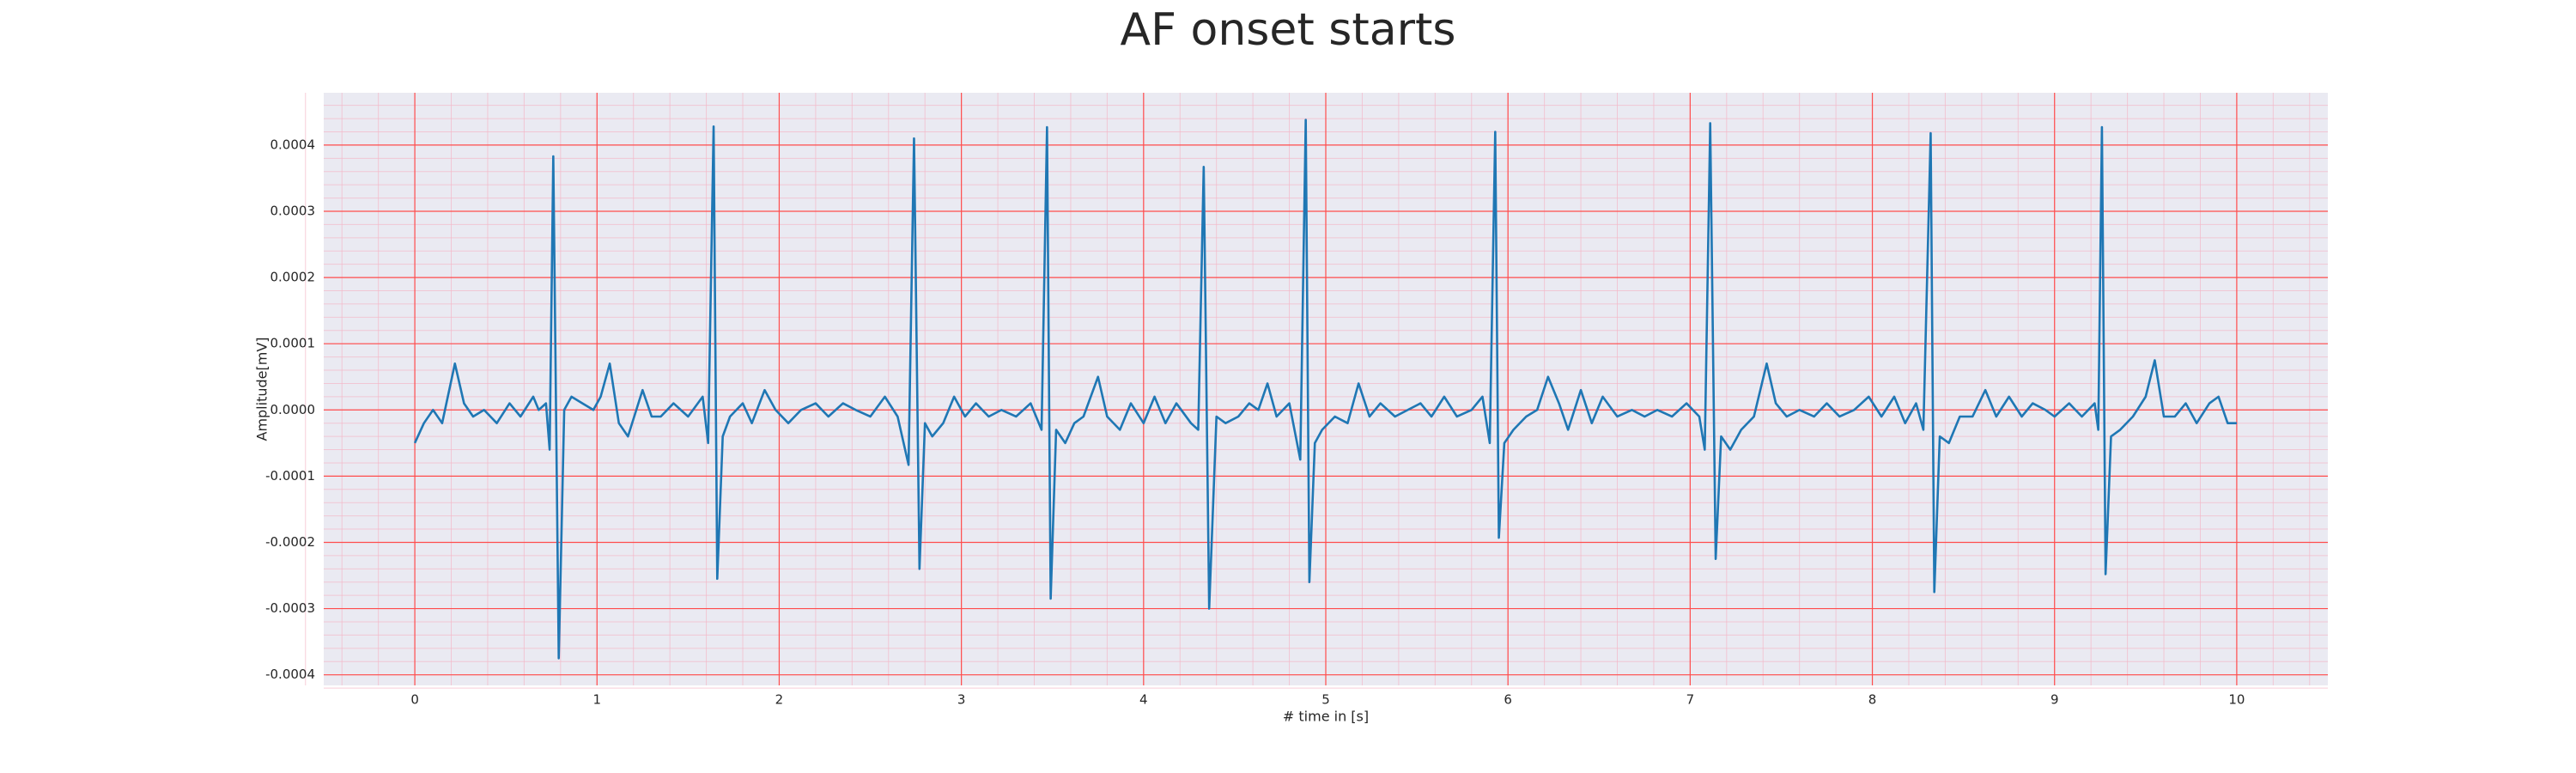 The width and height of the screenshot is (2576, 773). What do you see at coordinates (962, 700) in the screenshot?
I see `x-tick-label: 3` at bounding box center [962, 700].